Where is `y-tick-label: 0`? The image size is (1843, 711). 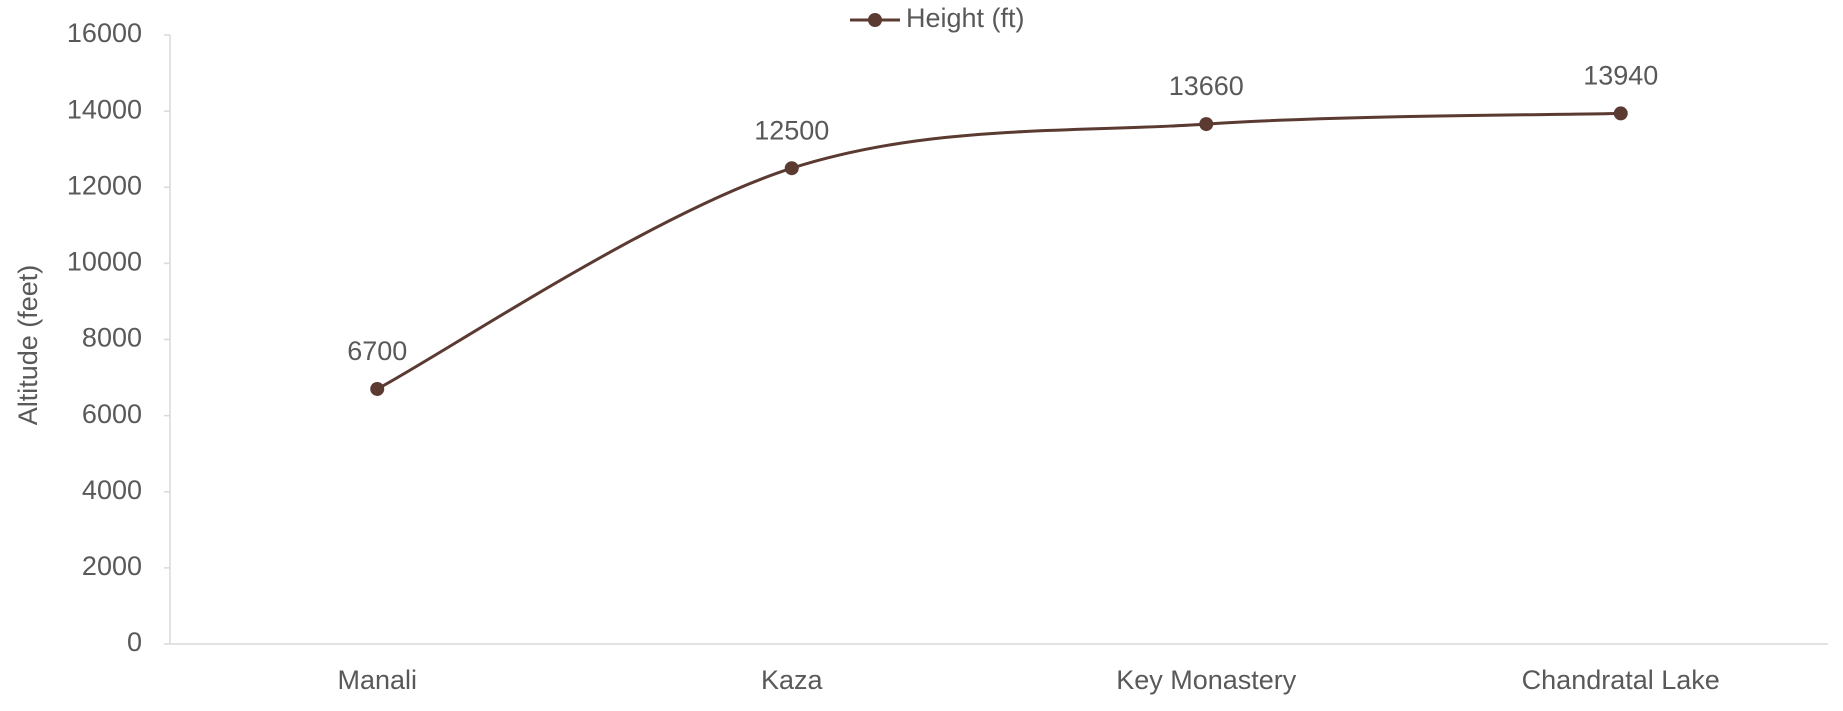 y-tick-label: 0 is located at coordinates (134, 642).